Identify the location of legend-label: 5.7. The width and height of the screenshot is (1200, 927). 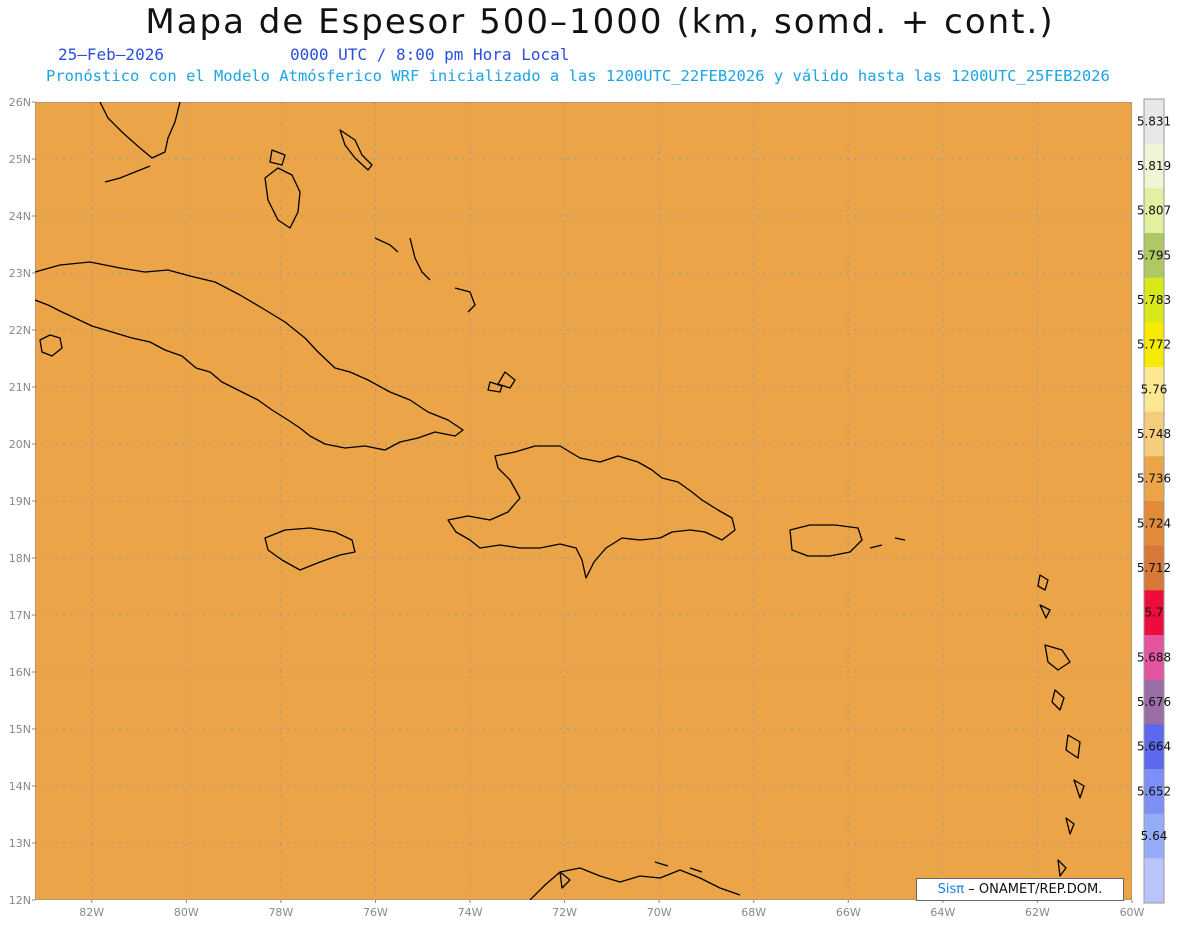
(1153, 613).